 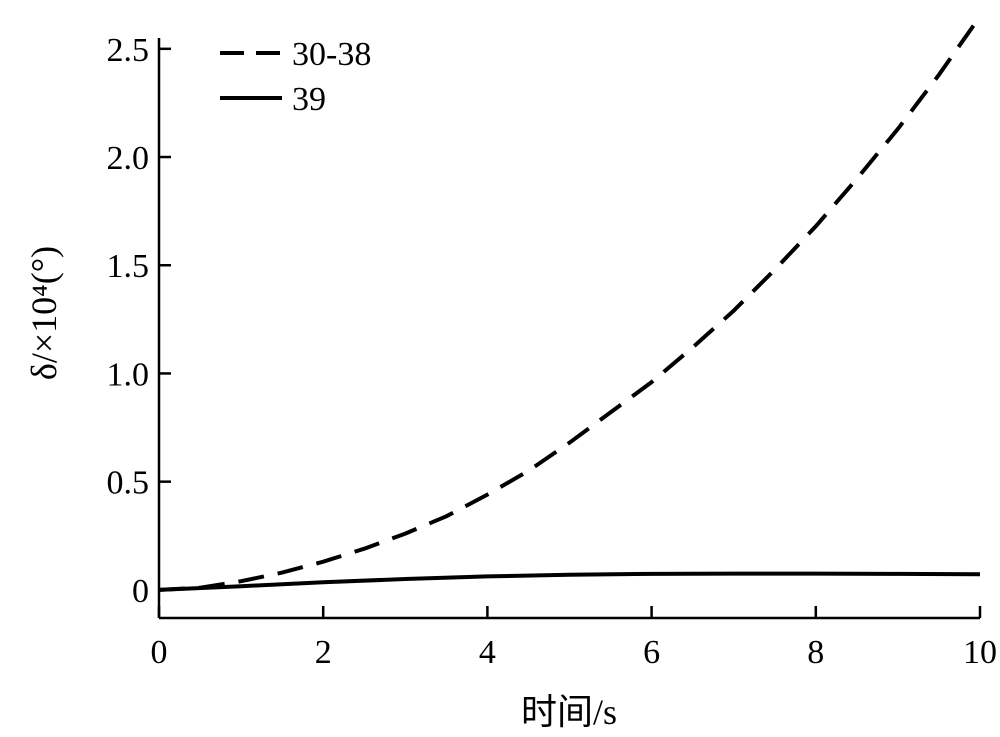 What do you see at coordinates (569, 712) in the screenshot?
I see `x-axis-title: 时间/s` at bounding box center [569, 712].